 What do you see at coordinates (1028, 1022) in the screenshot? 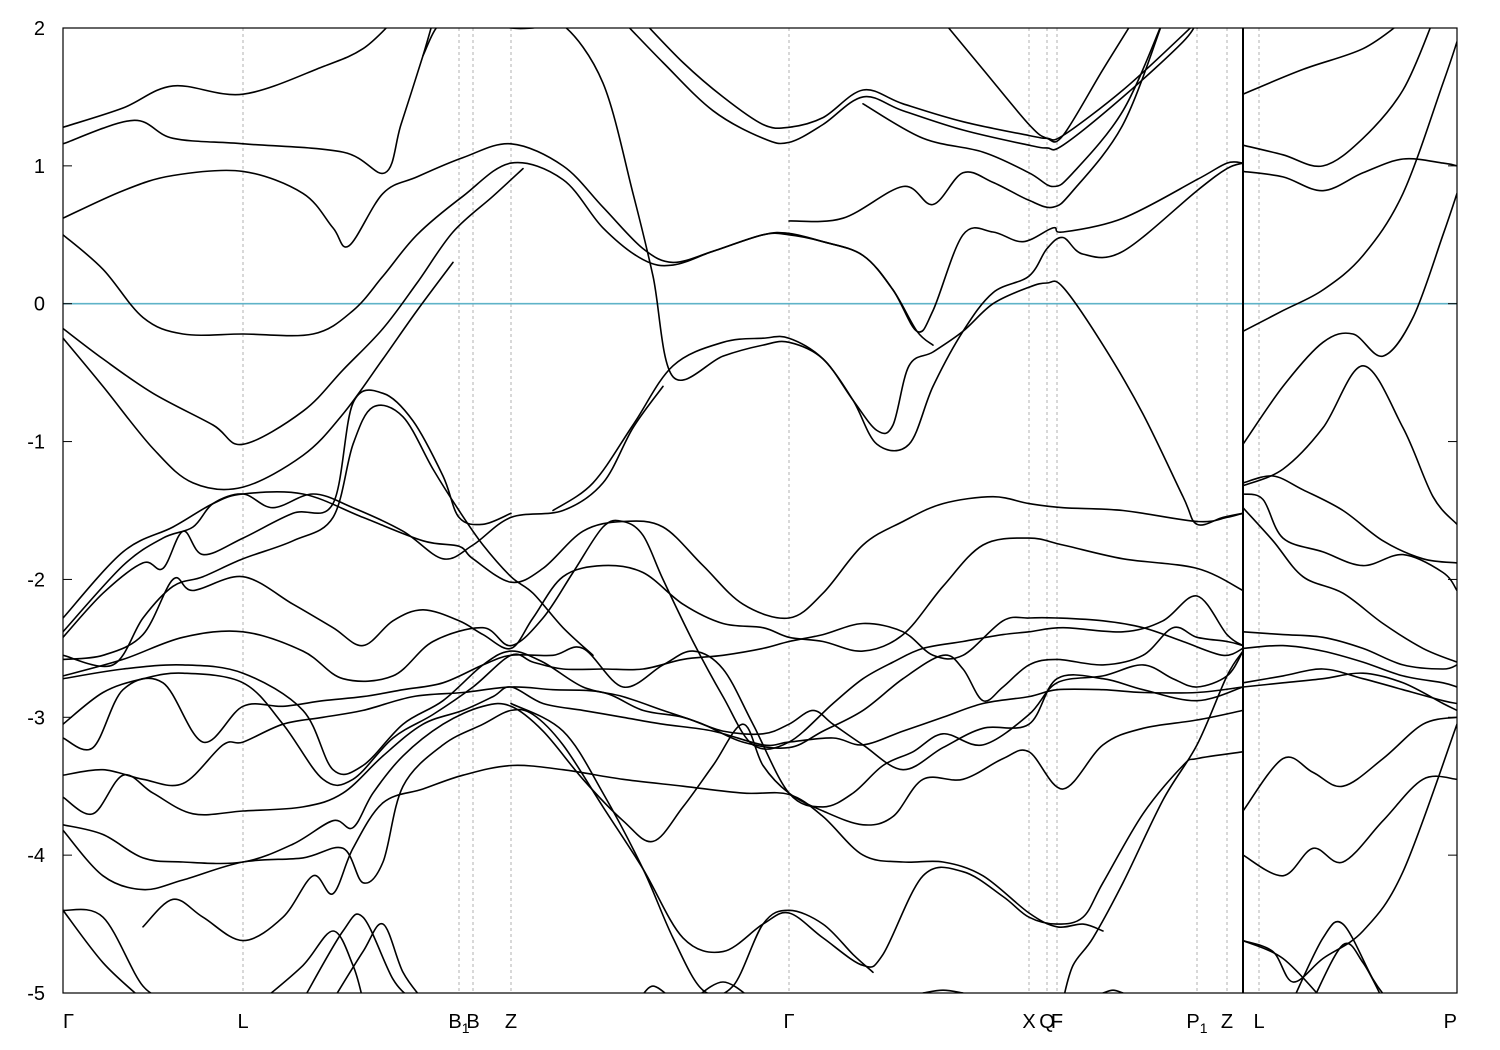
I see `x-tick-label-6: X` at bounding box center [1028, 1022].